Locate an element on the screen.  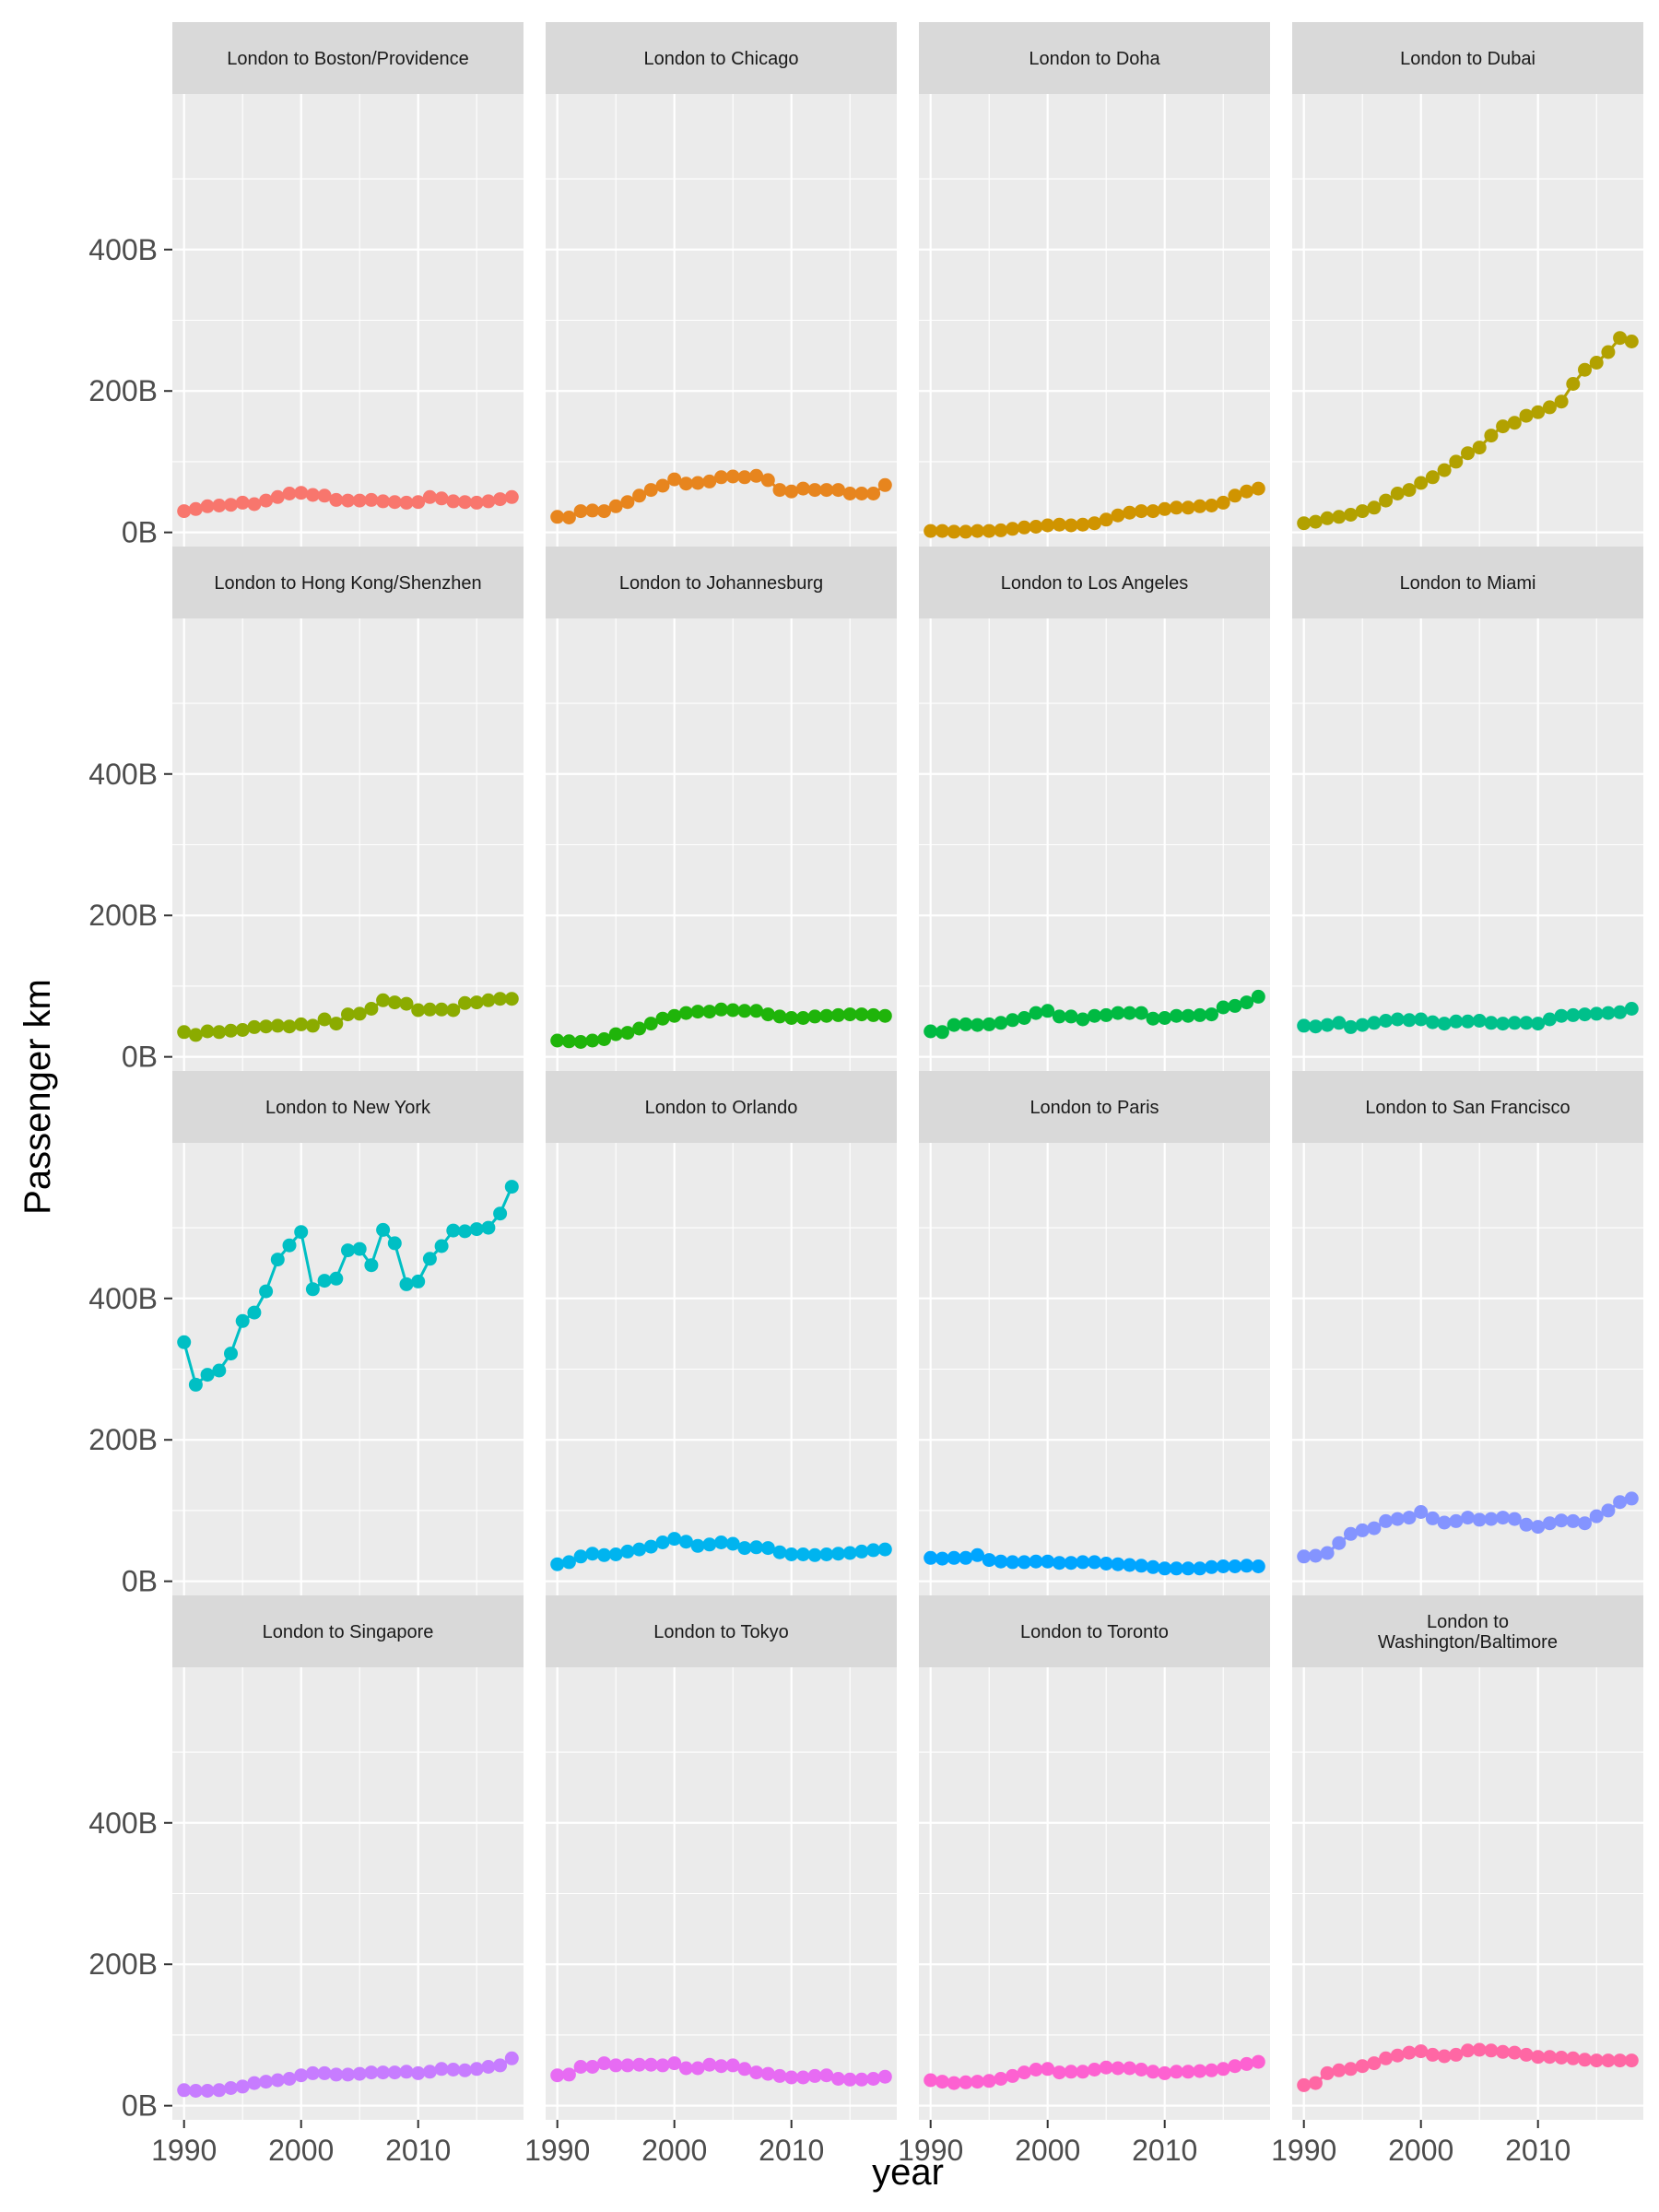
facet-strip-label: London to Orlando is located at coordinates (721, 1108).